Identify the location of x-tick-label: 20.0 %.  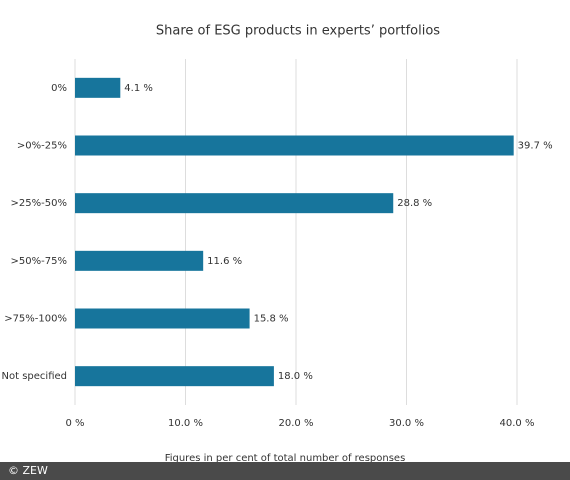
(296, 423).